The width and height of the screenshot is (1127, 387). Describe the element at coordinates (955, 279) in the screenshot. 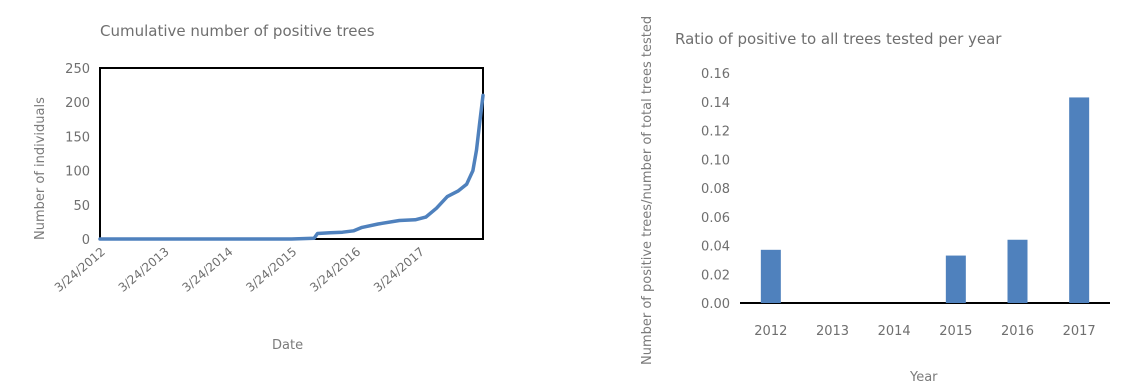

I see `bar-2015` at that location.